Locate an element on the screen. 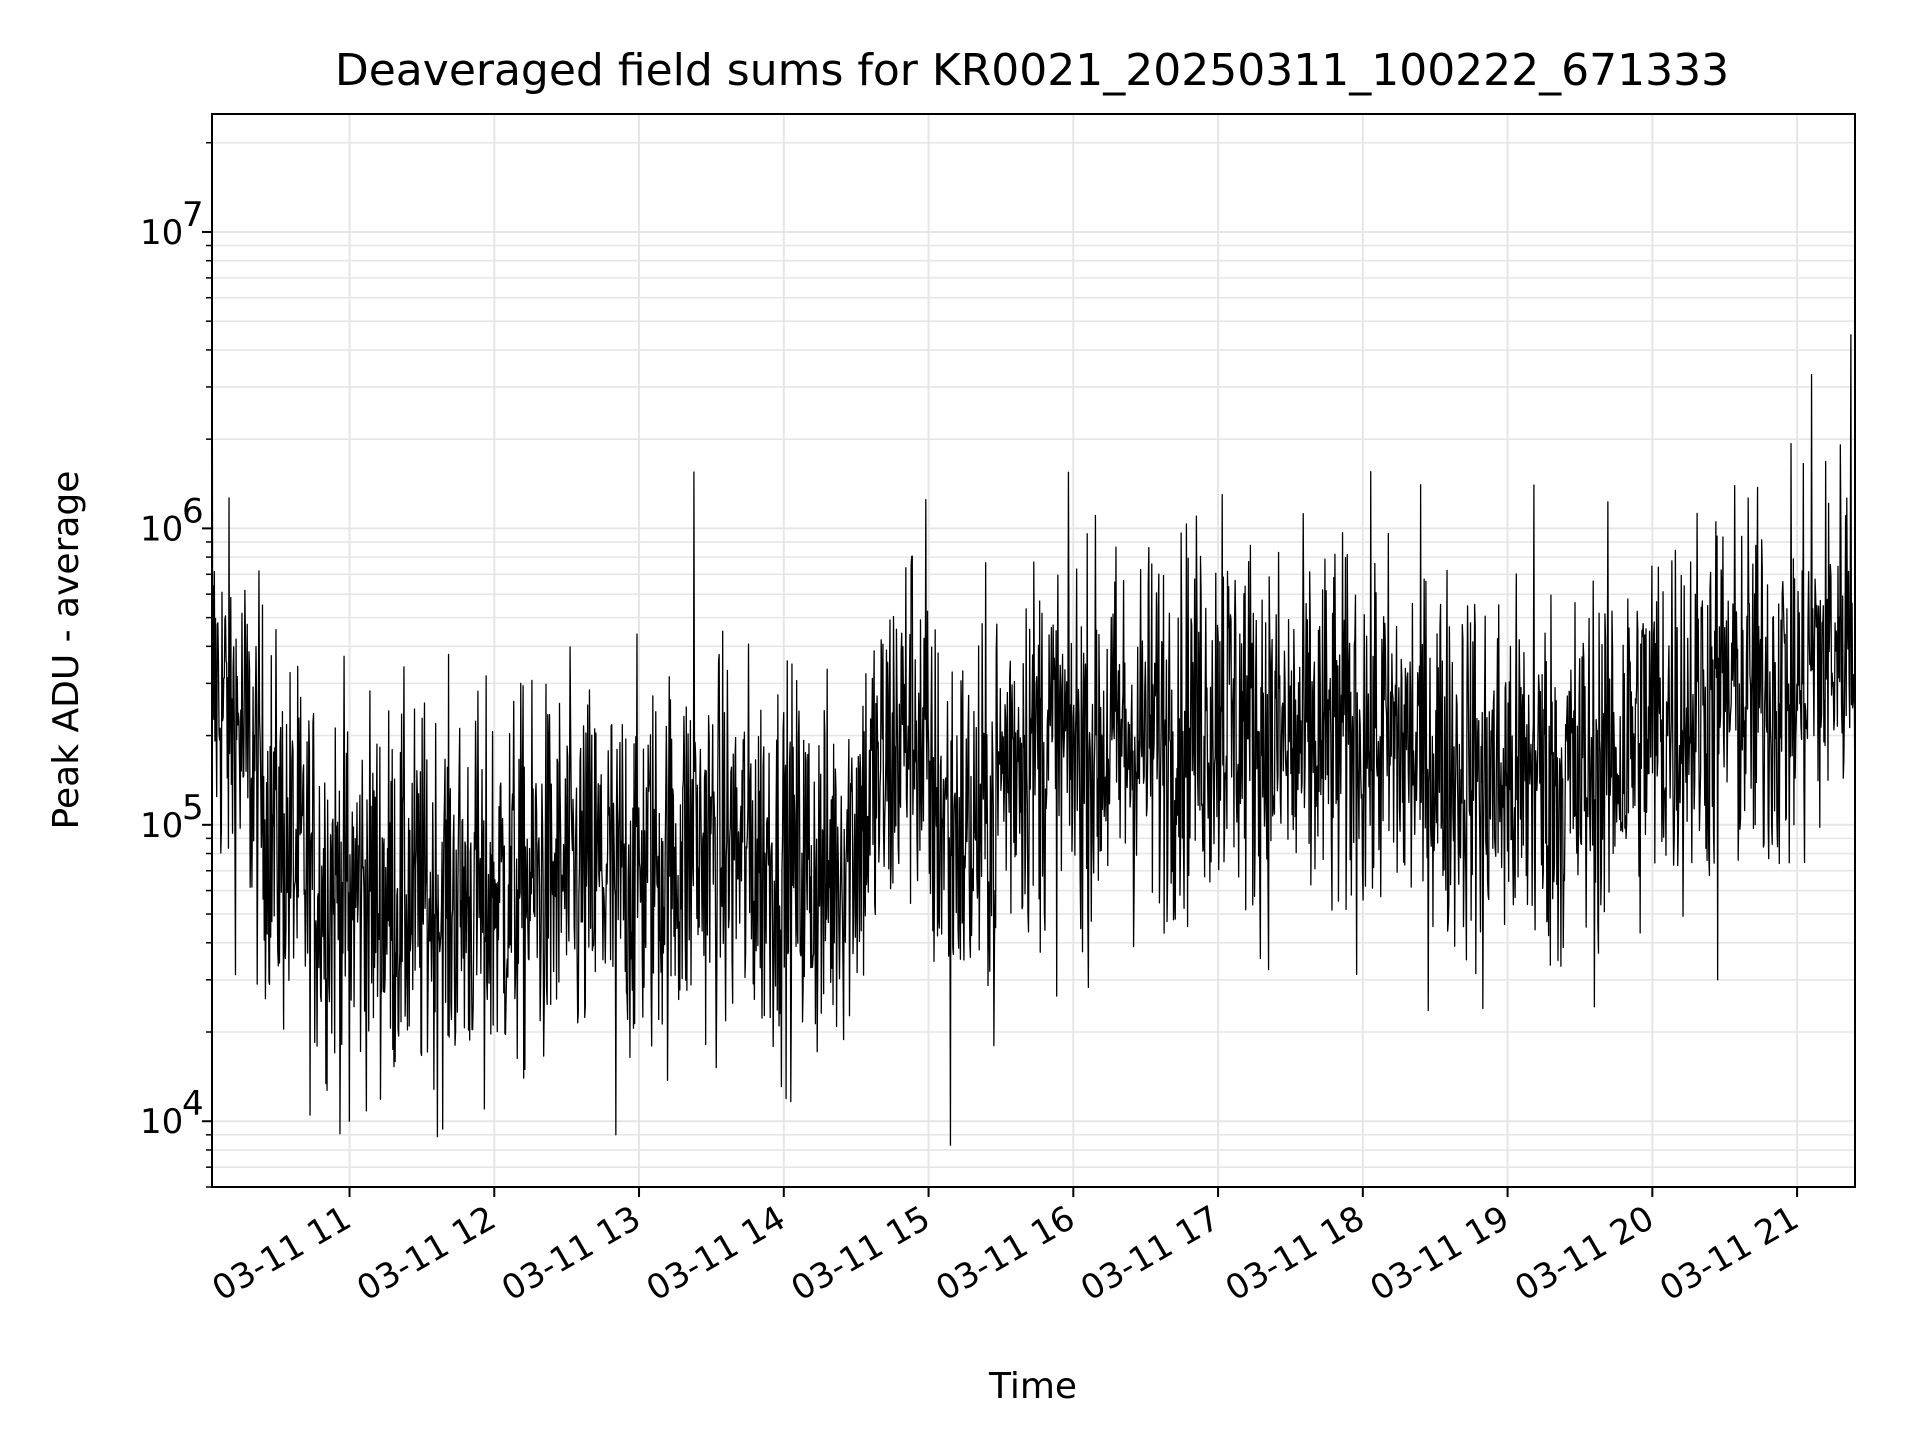 The image size is (1920, 1440). y-tick-exponent: 4 is located at coordinates (193, 1104).